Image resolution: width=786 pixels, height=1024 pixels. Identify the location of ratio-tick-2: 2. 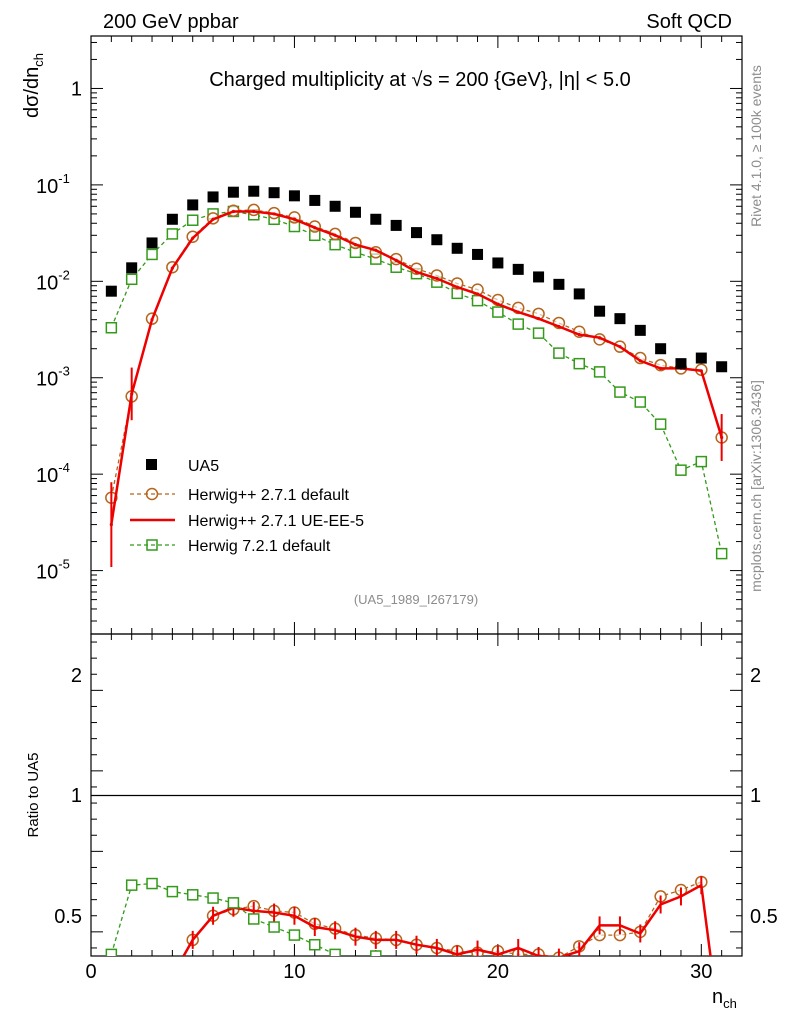
(76, 676).